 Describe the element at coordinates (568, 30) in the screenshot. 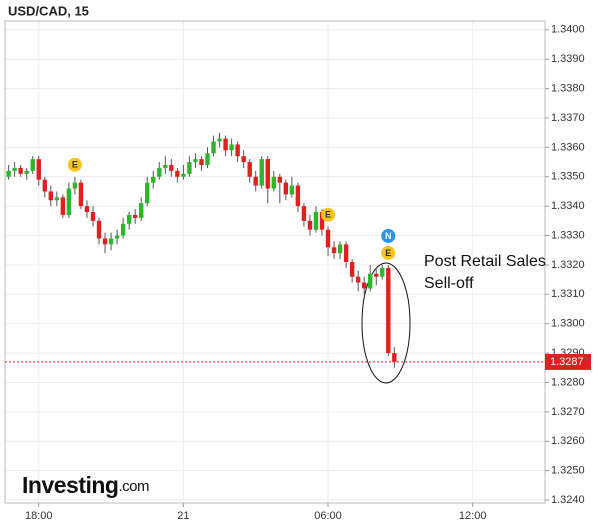

I see `y-tick-label: 1.3400` at that location.